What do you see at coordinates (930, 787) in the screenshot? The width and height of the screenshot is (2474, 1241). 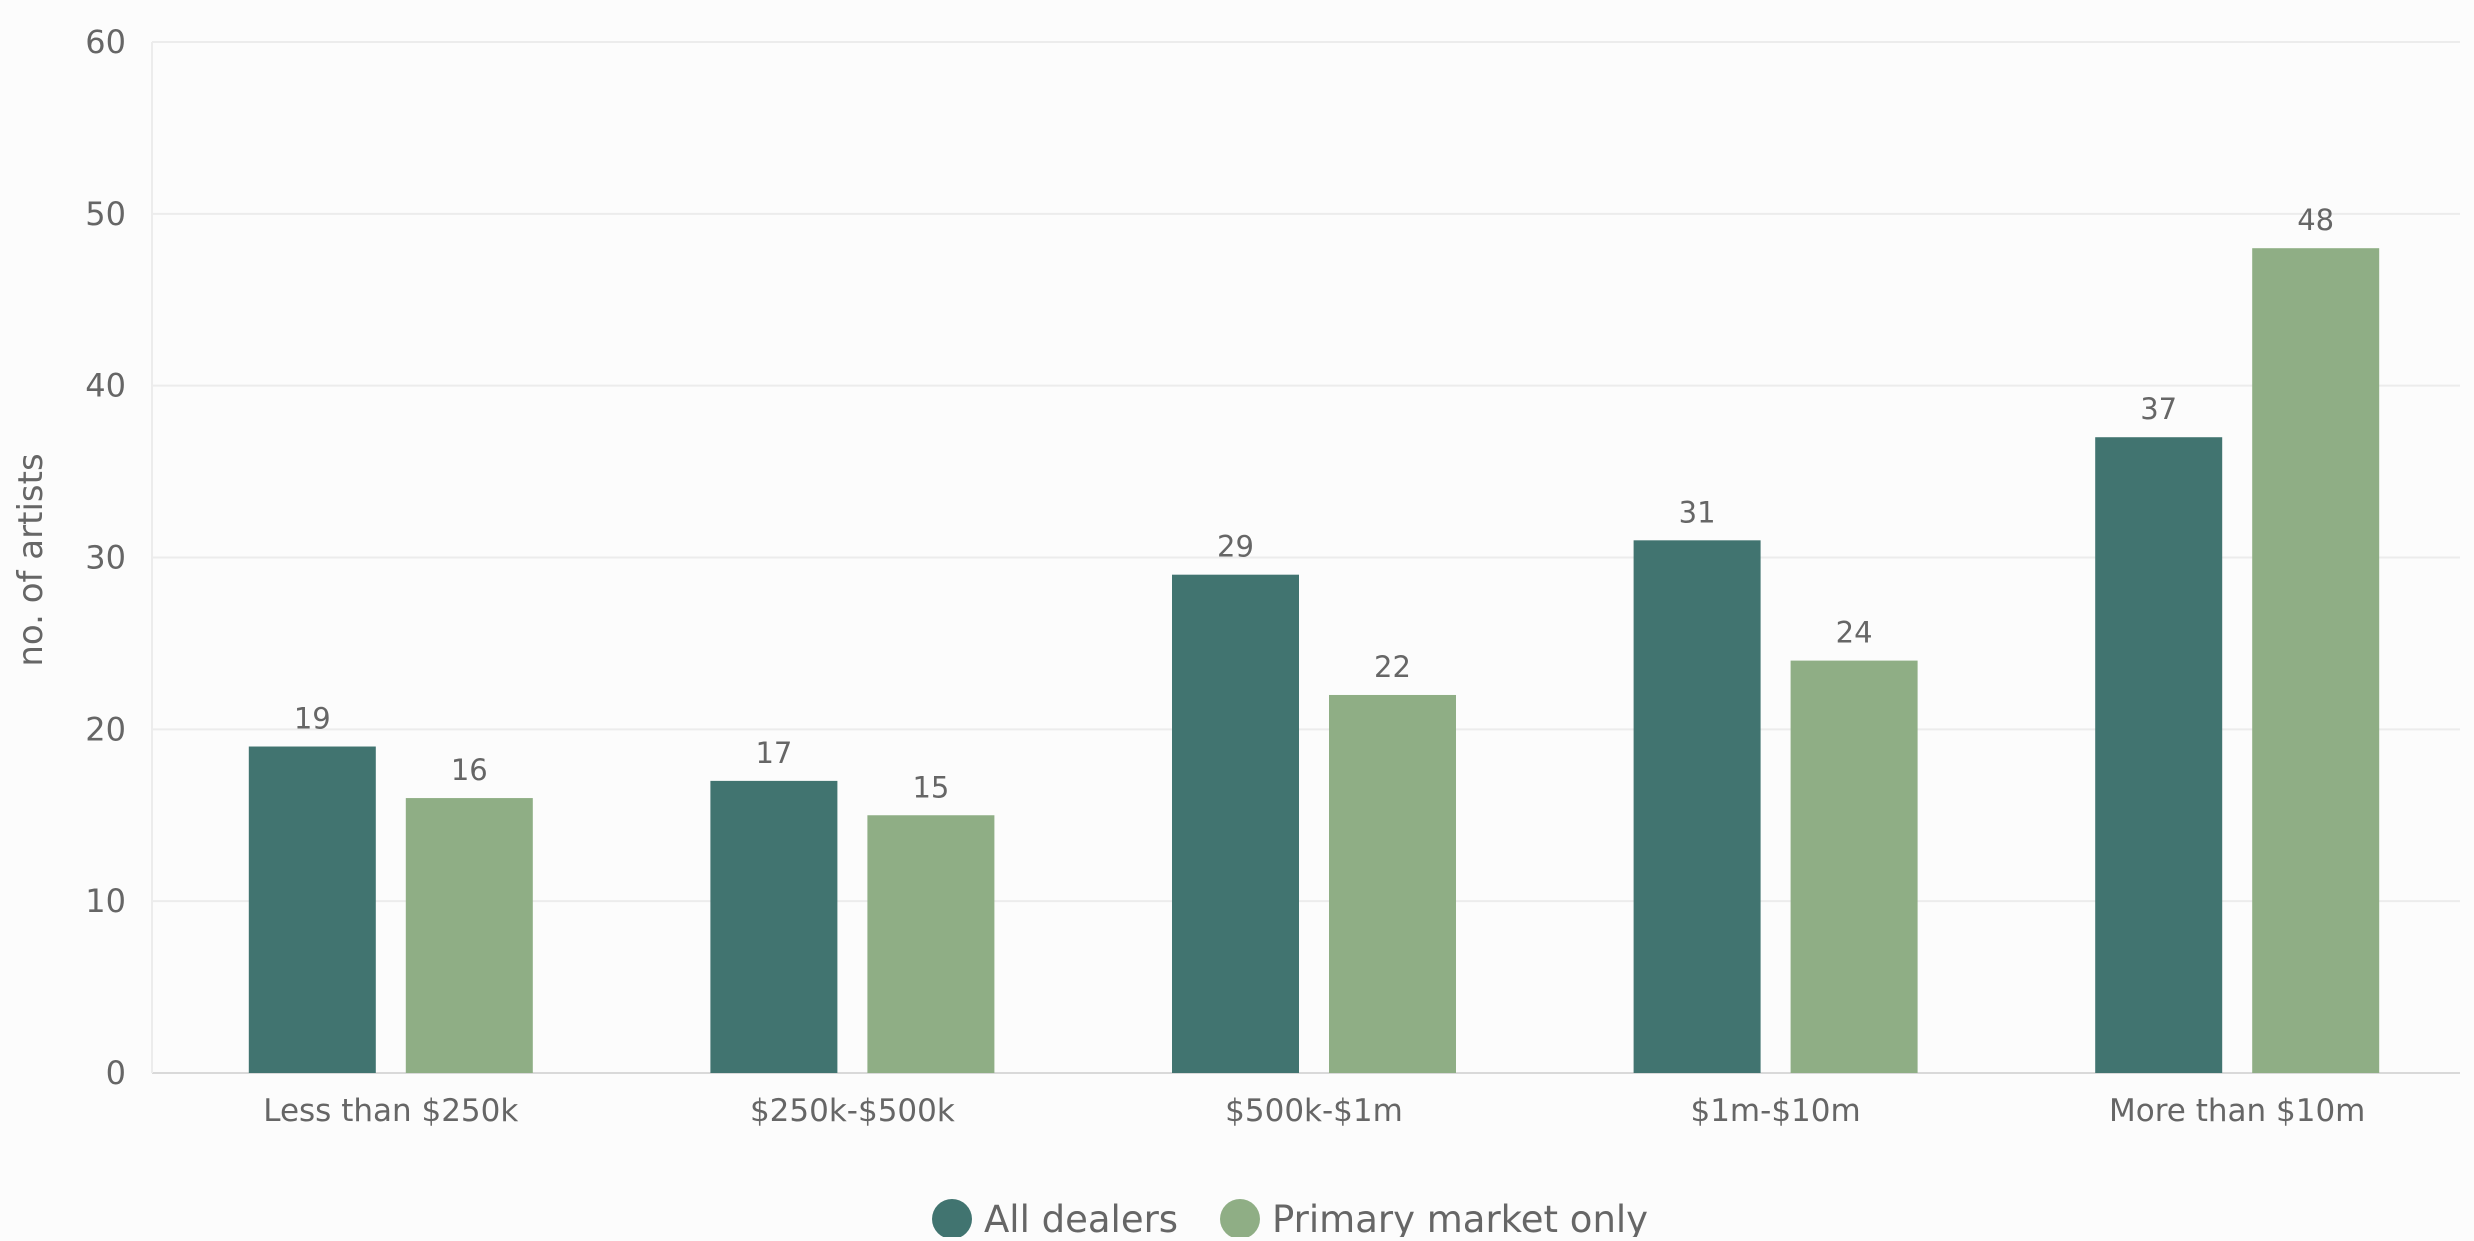 I see `bar-value-label: 15` at bounding box center [930, 787].